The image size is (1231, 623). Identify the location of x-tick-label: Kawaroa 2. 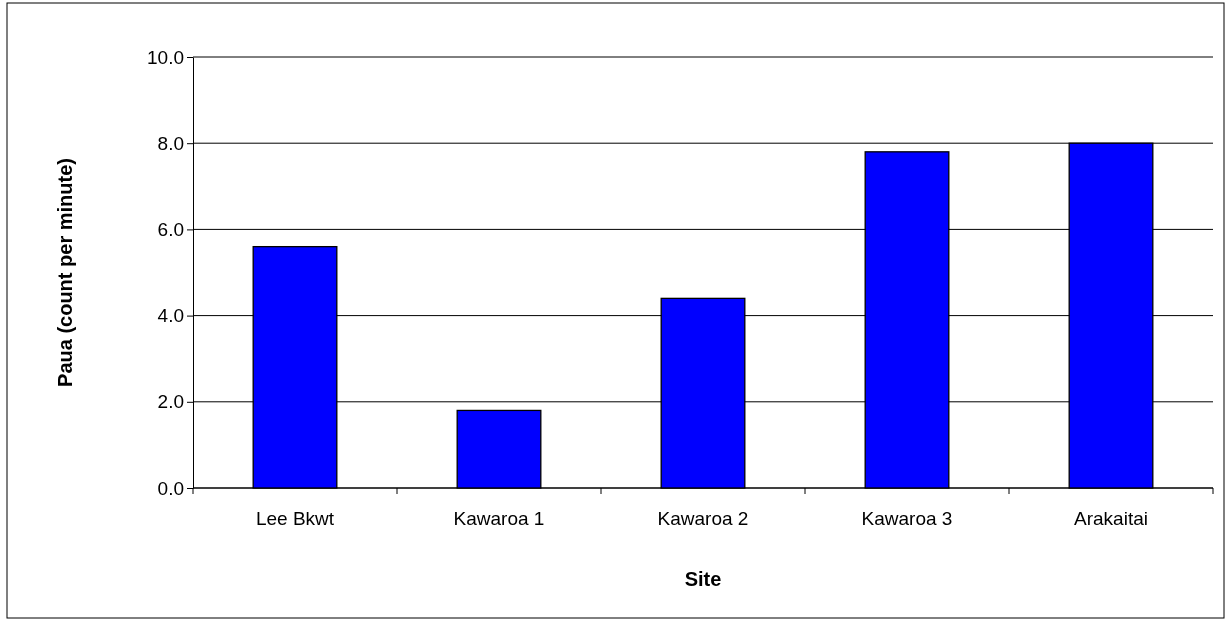
(703, 518).